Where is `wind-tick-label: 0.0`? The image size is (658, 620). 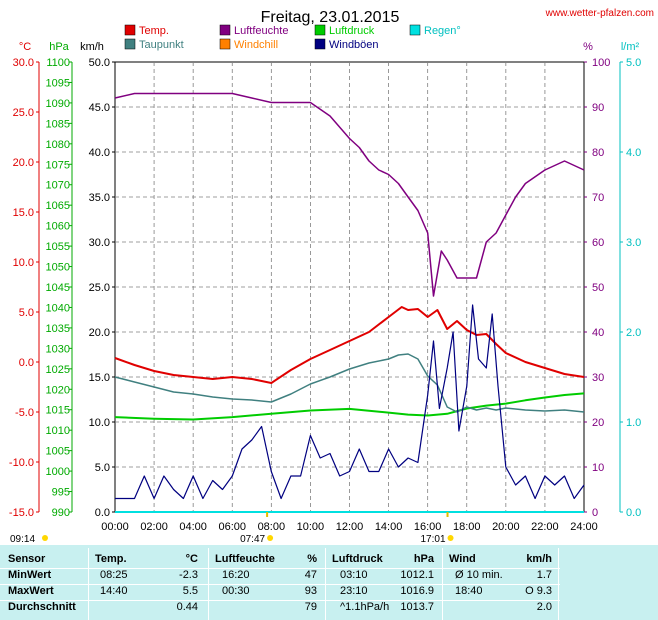
wind-tick-label: 0.0 is located at coordinates (102, 513).